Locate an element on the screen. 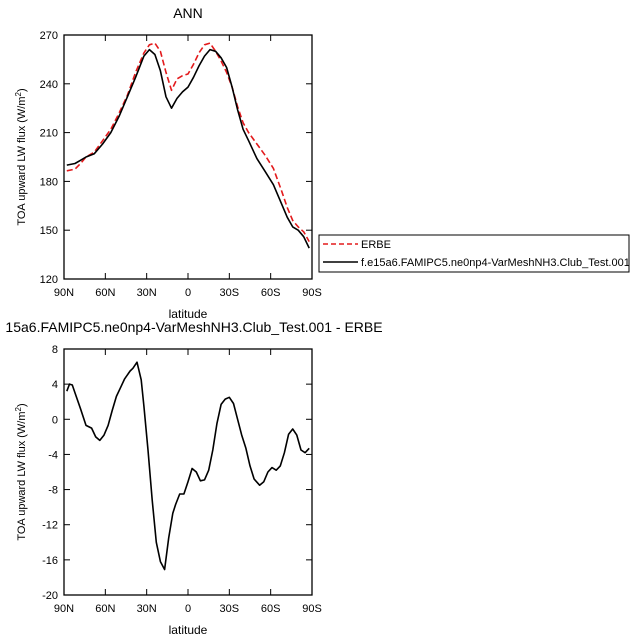 The width and height of the screenshot is (641, 642). top-y-tick-label: 150 is located at coordinates (49, 231).